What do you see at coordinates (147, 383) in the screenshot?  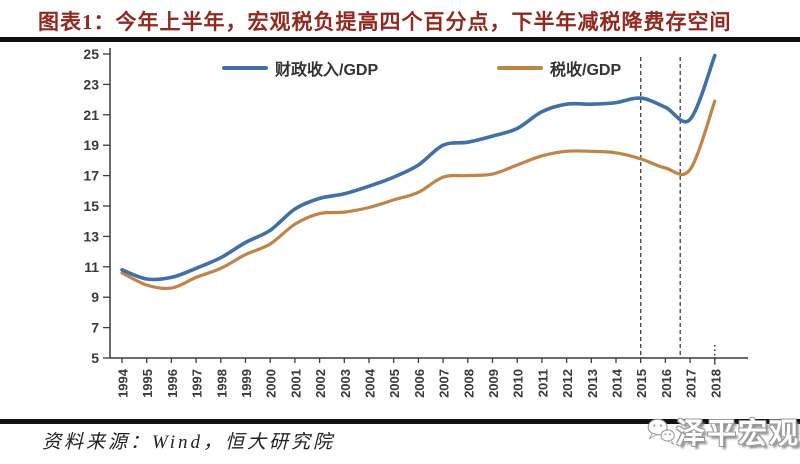 I see `x-tick-label: 1995` at bounding box center [147, 383].